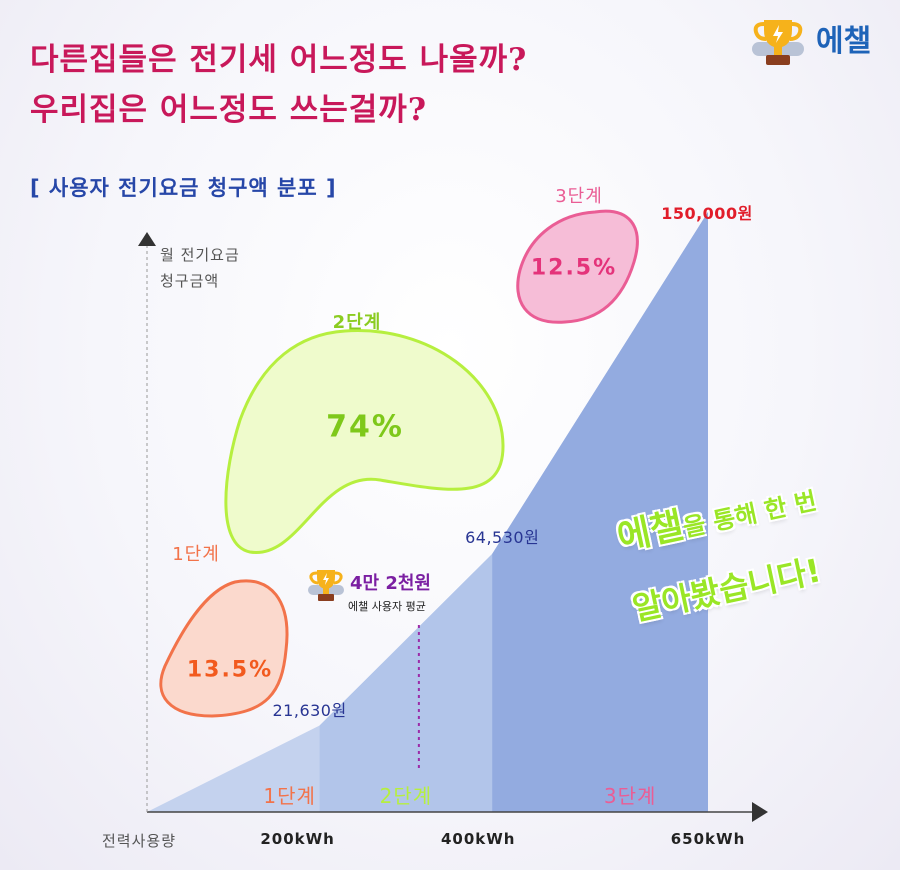  Describe the element at coordinates (183, 188) in the screenshot. I see `chart-title: [ 사용자 전기요금 청구액 분포 ]` at that location.